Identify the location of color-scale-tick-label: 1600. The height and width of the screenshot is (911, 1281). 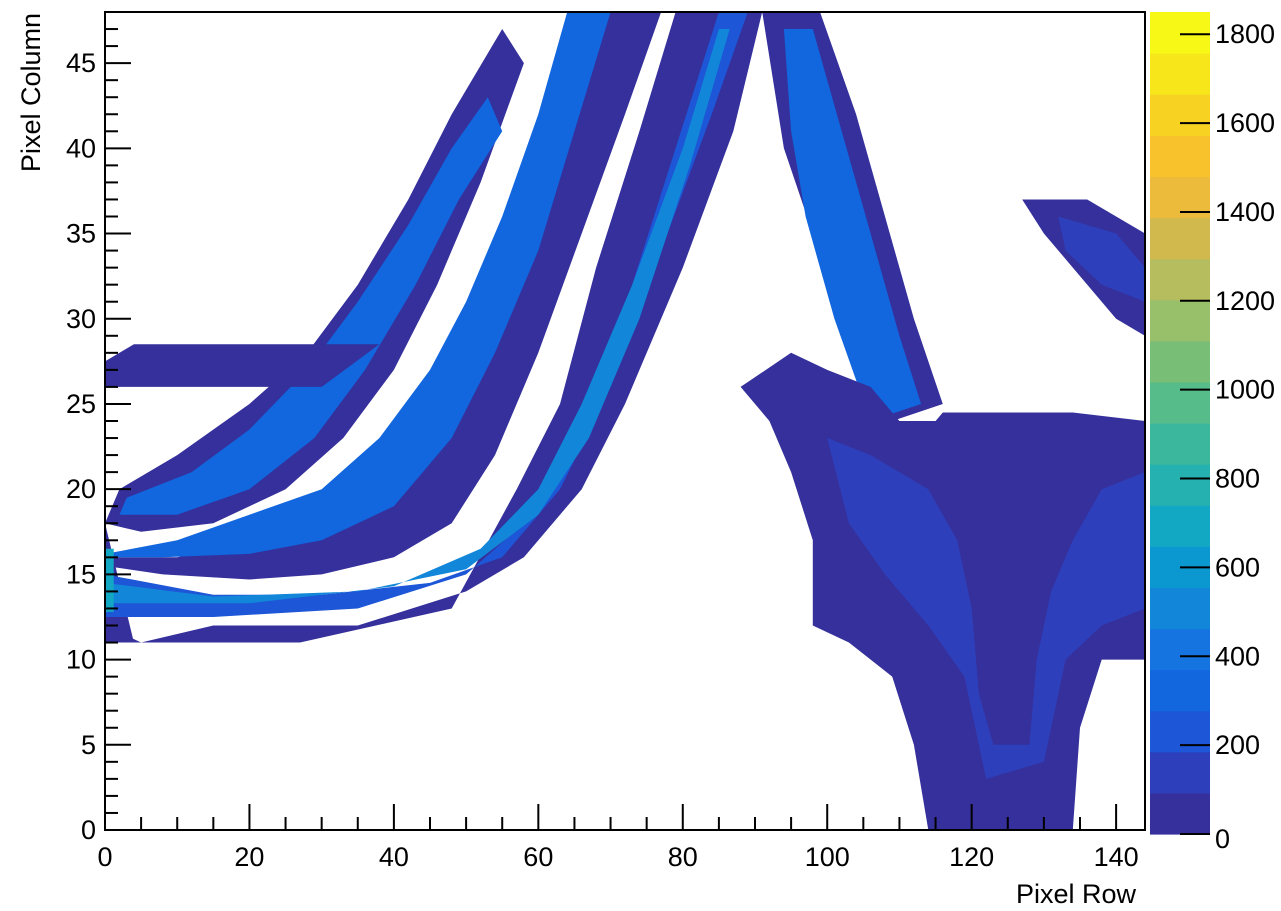
(1245, 123).